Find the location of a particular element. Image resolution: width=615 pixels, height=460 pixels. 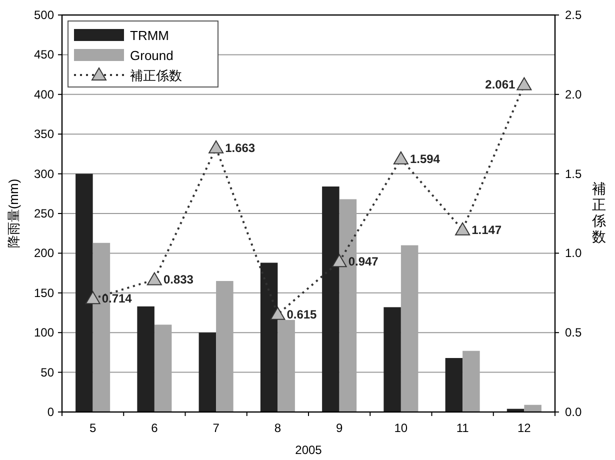

y-tick-label: 200 is located at coordinates (44, 253).